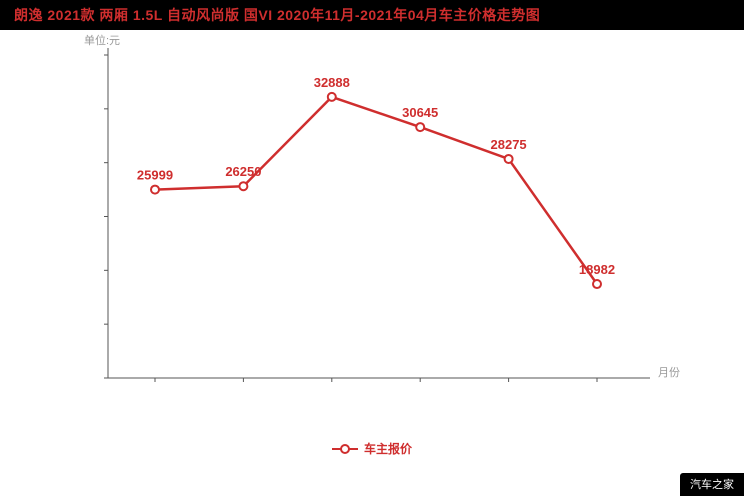 This screenshot has height=496, width=744. Describe the element at coordinates (509, 144) in the screenshot. I see `data-label: 28275` at that location.